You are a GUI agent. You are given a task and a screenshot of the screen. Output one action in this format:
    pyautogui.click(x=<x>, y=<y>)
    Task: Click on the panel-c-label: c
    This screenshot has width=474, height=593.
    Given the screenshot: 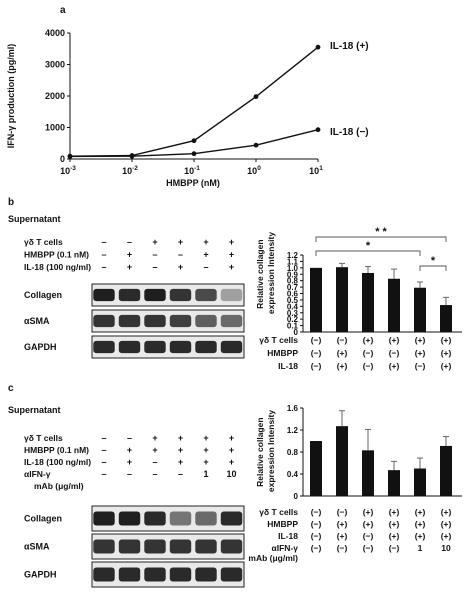 What is the action you would take?
    pyautogui.click(x=11, y=388)
    